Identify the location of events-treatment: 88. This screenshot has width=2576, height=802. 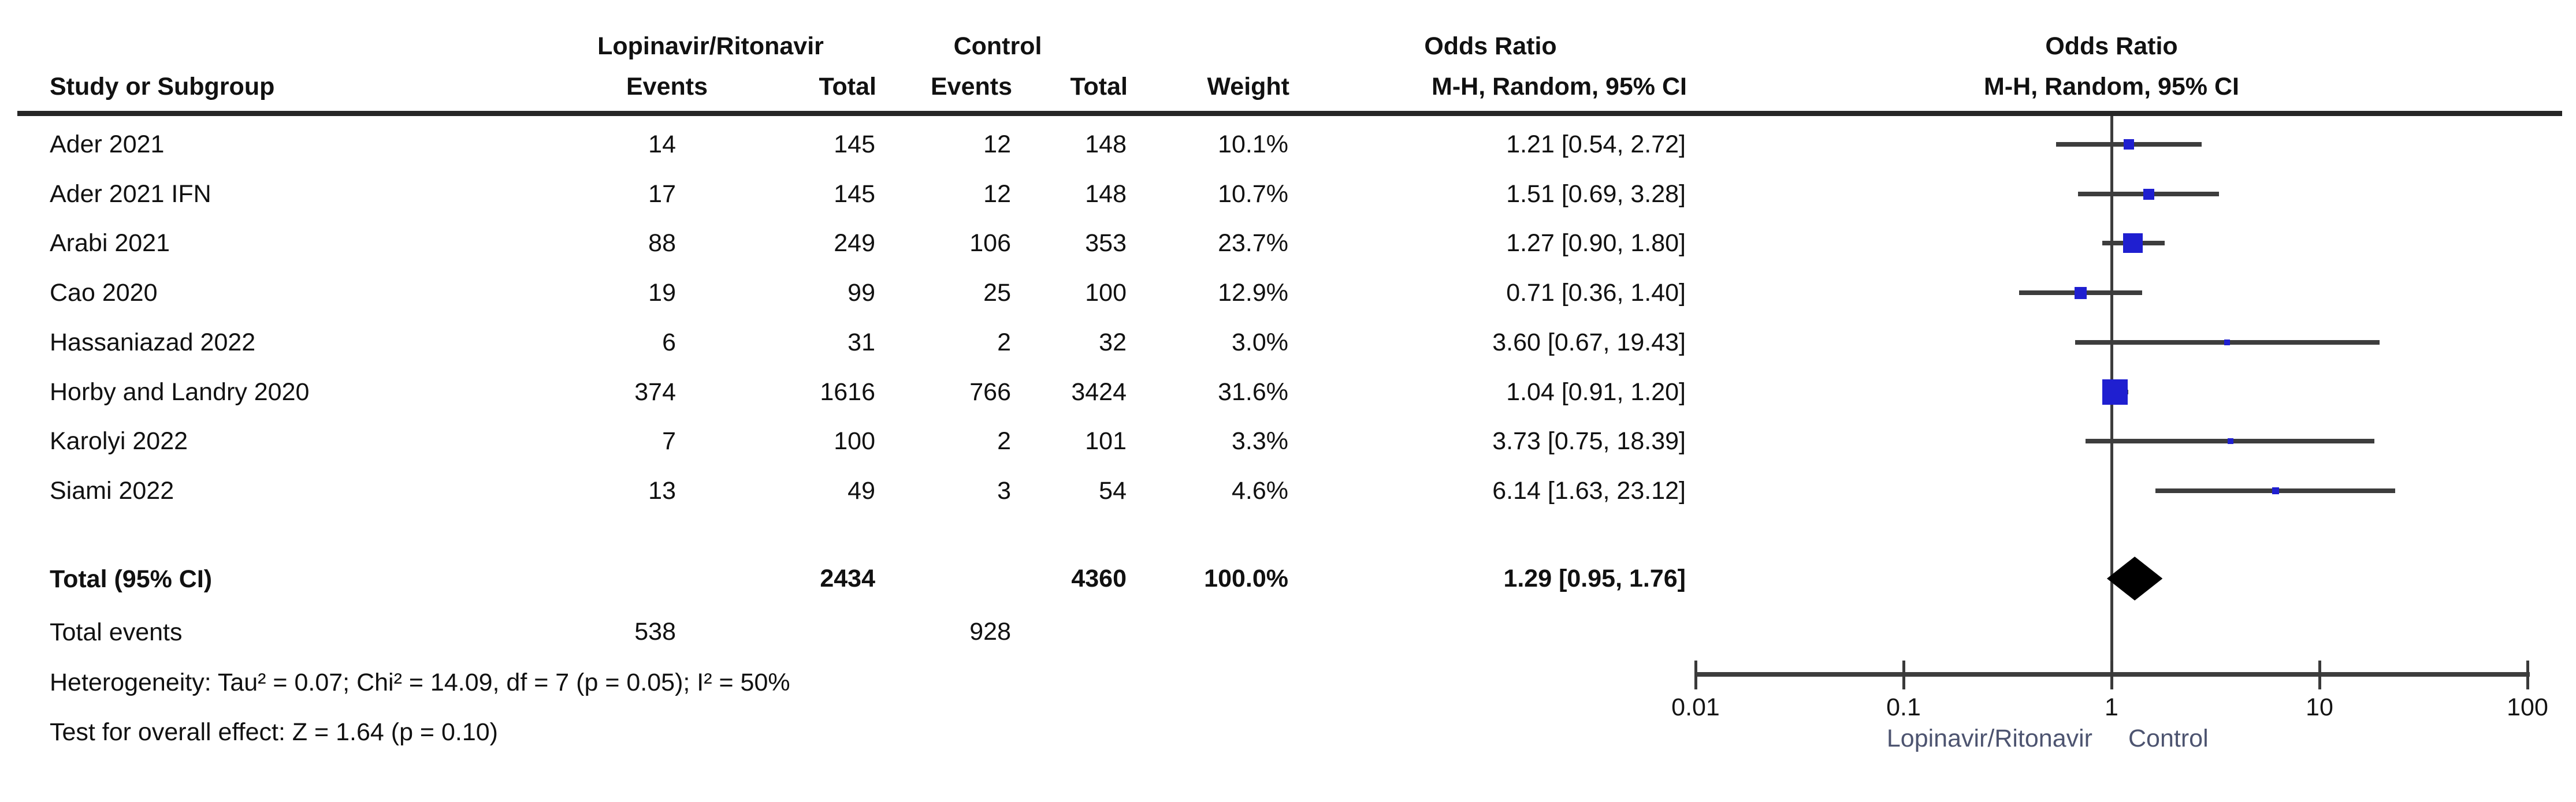
(662, 243).